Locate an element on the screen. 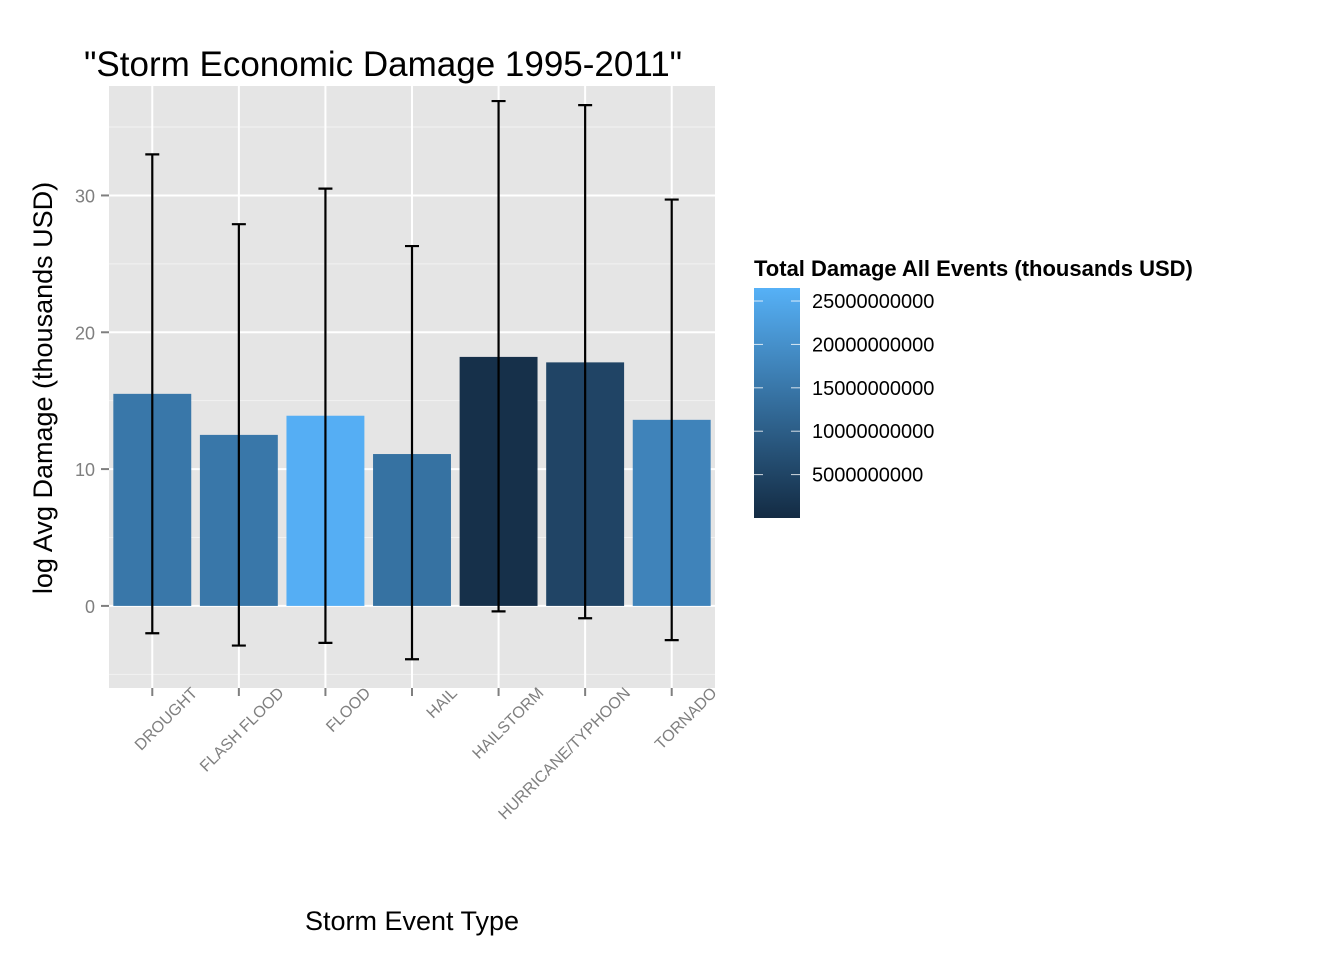 The height and width of the screenshot is (960, 1344). y-tick-label: 10 is located at coordinates (85, 470).